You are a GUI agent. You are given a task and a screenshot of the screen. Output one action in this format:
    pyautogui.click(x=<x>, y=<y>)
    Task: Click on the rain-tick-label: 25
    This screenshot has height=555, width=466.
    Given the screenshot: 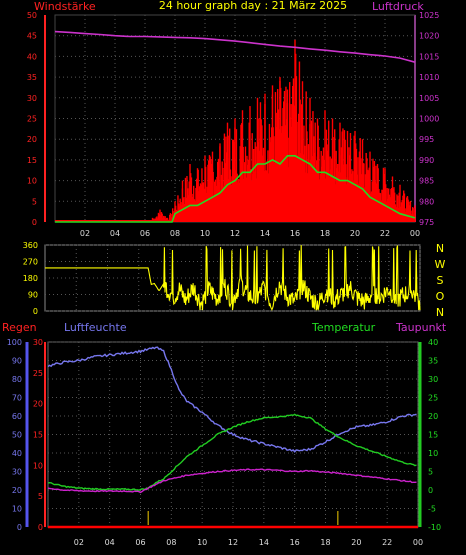 What is the action you would take?
    pyautogui.click(x=38, y=373)
    